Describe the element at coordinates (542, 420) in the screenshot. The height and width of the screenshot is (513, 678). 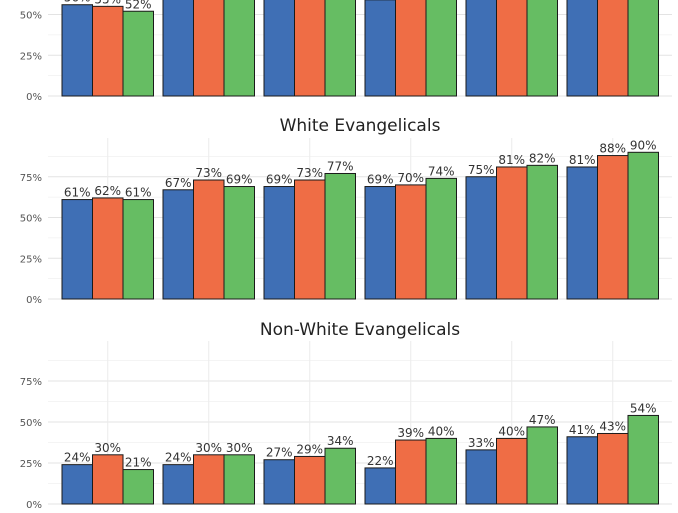
I see `bar-value-label: 47%` at that location.